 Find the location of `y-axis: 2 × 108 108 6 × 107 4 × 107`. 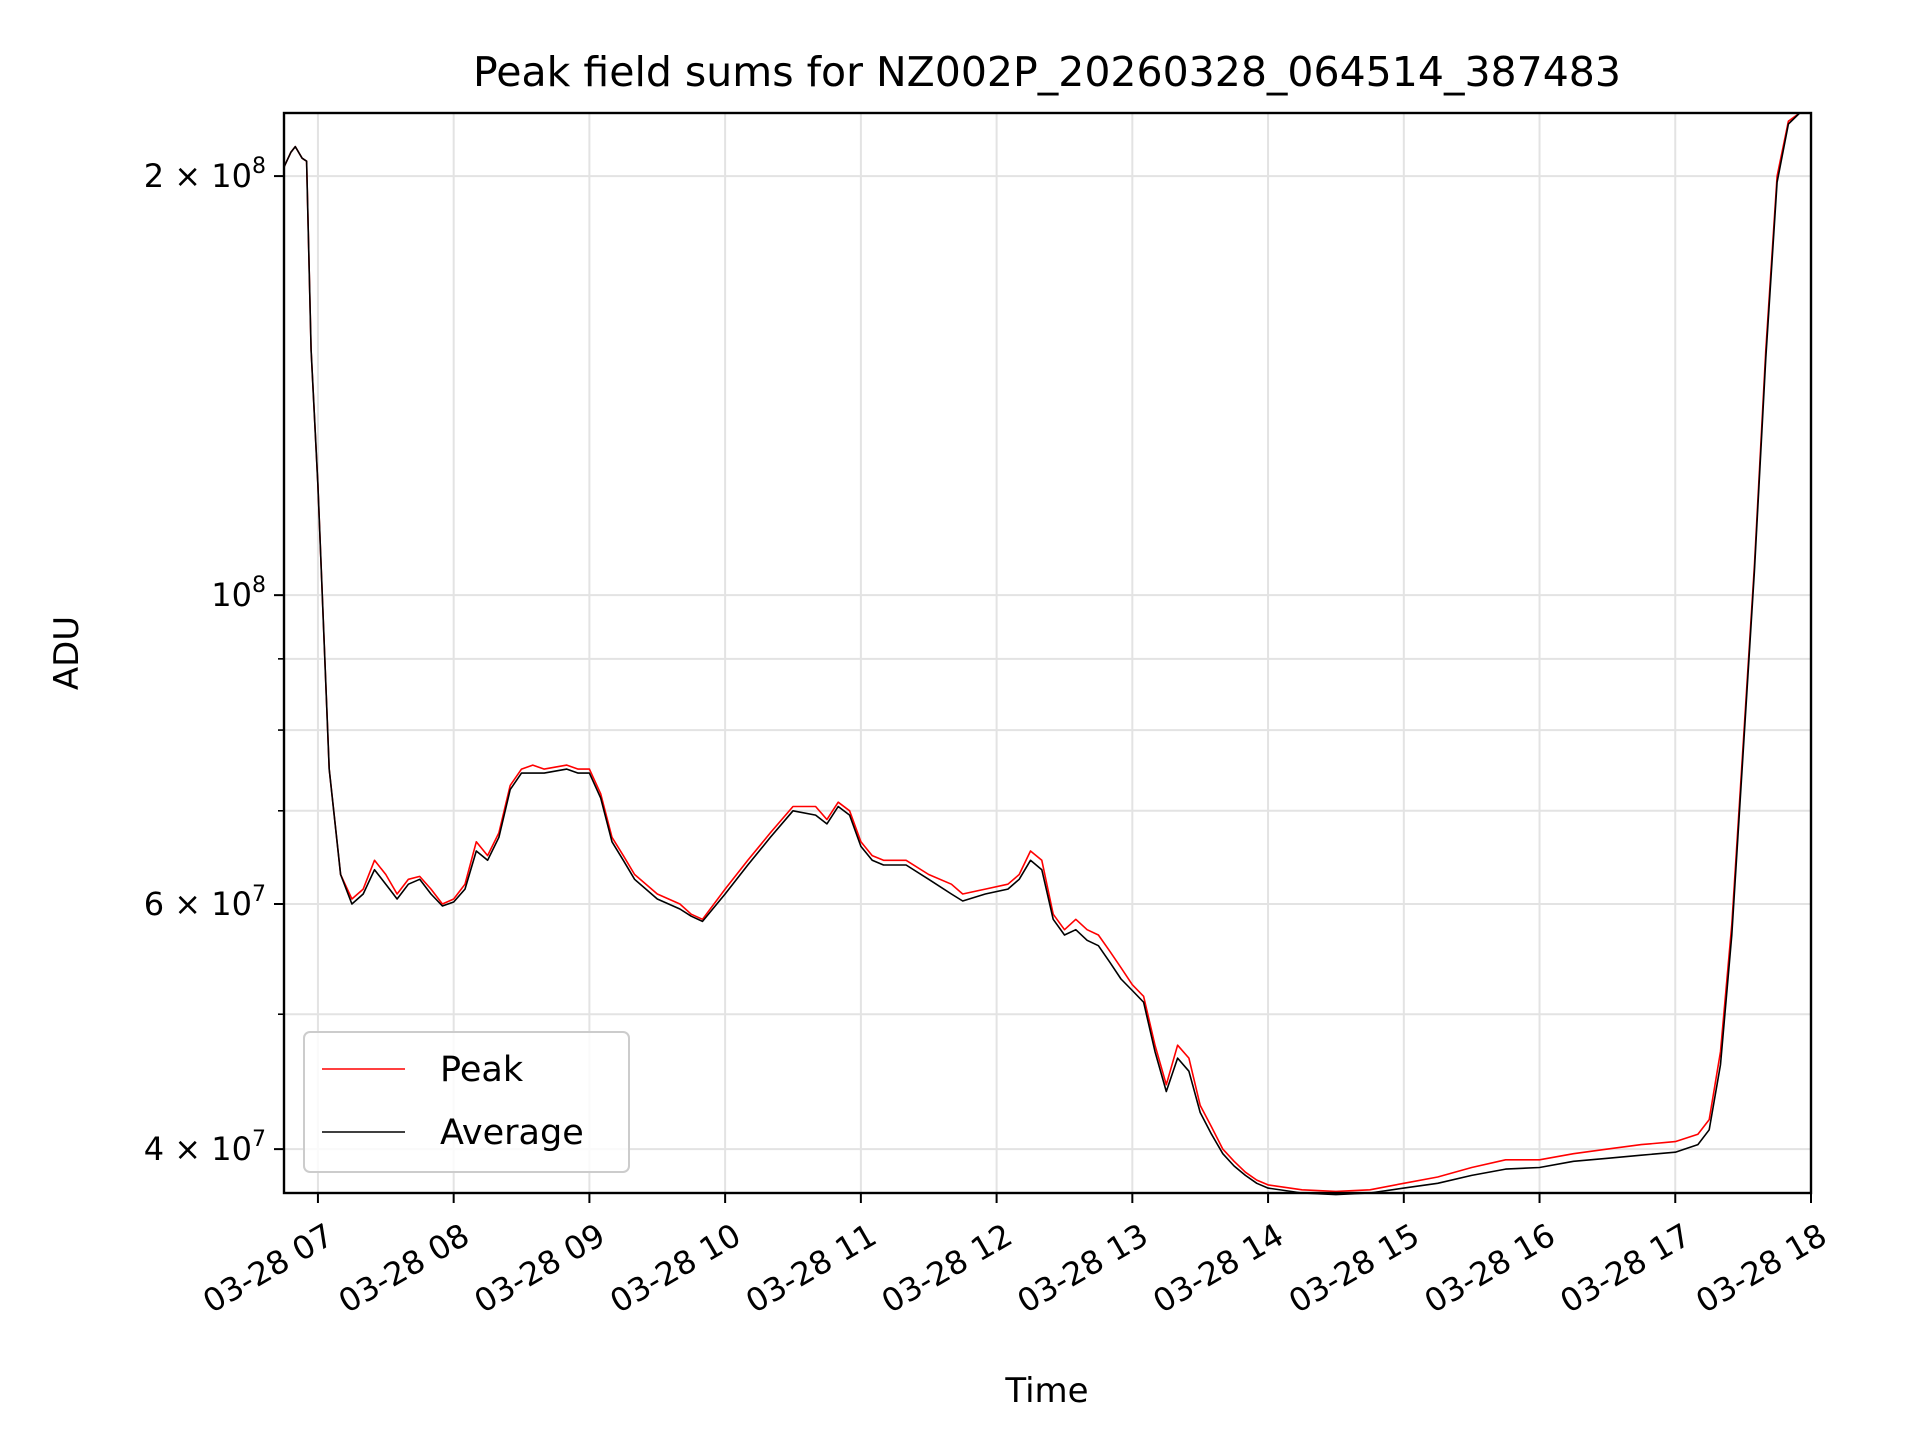

y-axis: 2 × 108 108 6 × 107 4 × 107 is located at coordinates (214, 661).